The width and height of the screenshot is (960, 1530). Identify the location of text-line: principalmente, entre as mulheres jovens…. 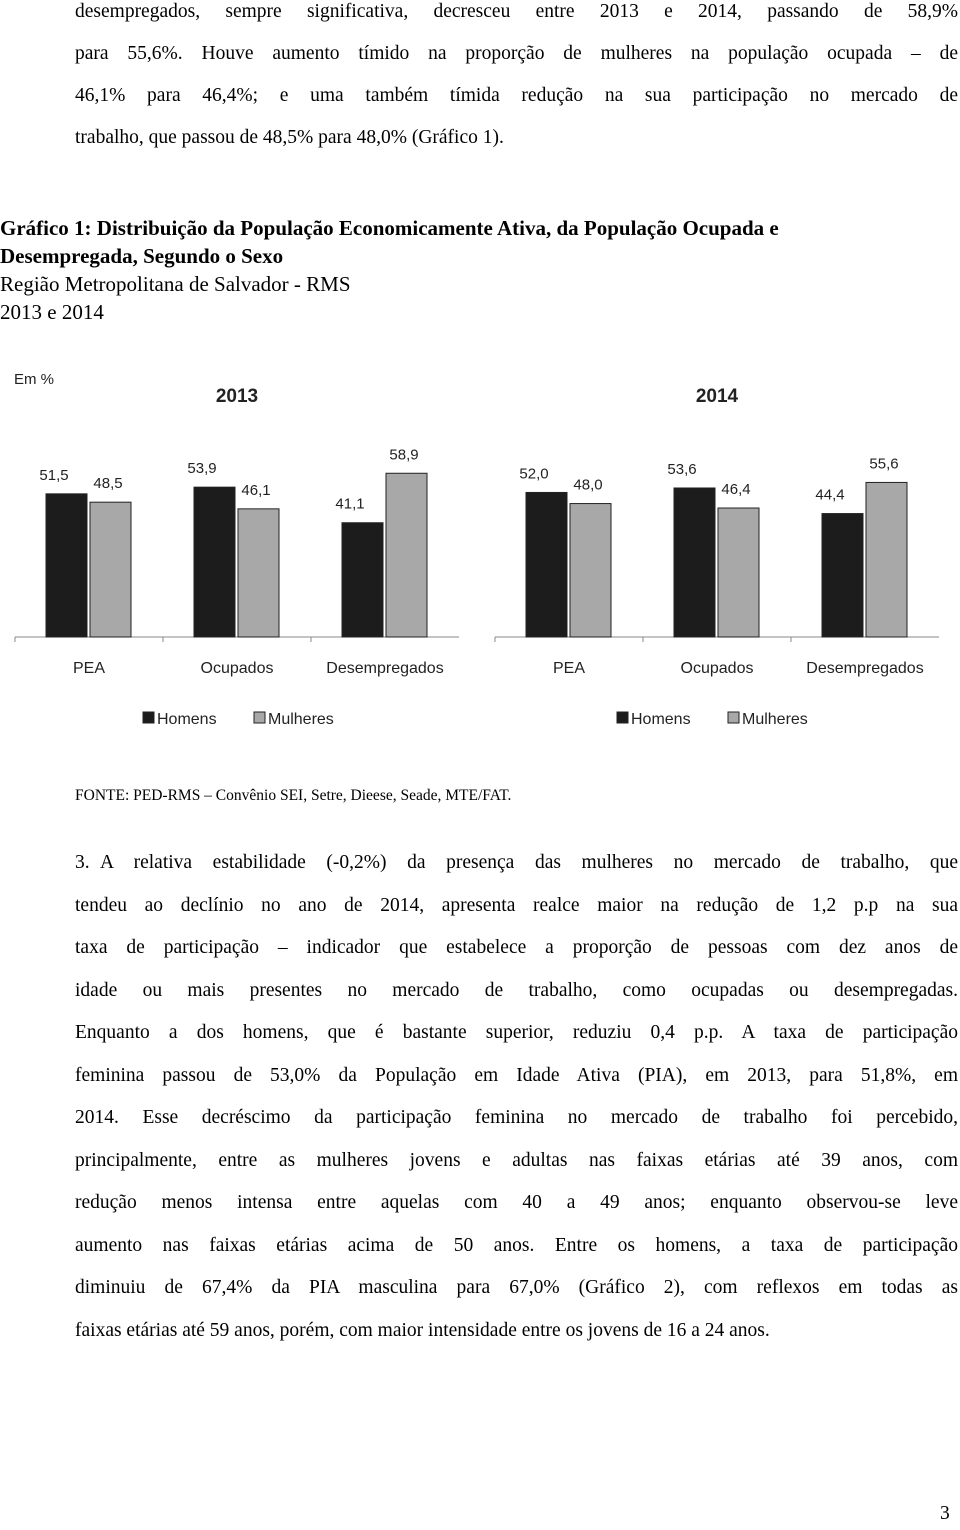
(516, 1160).